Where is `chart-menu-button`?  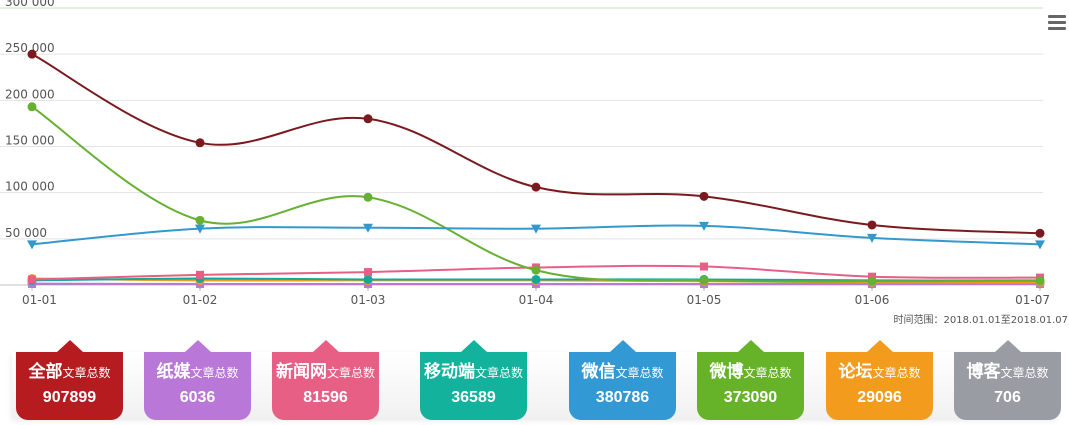 chart-menu-button is located at coordinates (1057, 22).